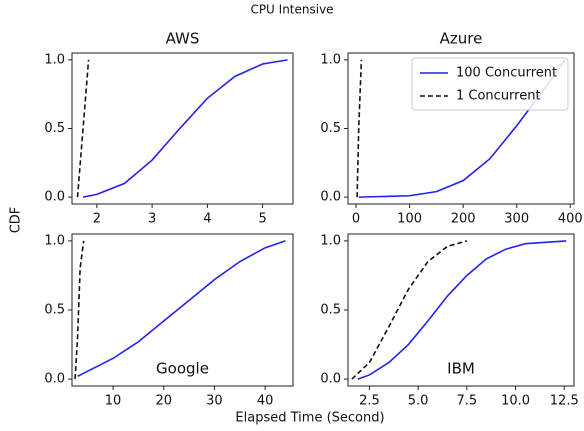  I want to click on x-tick-label: 20, so click(163, 401).